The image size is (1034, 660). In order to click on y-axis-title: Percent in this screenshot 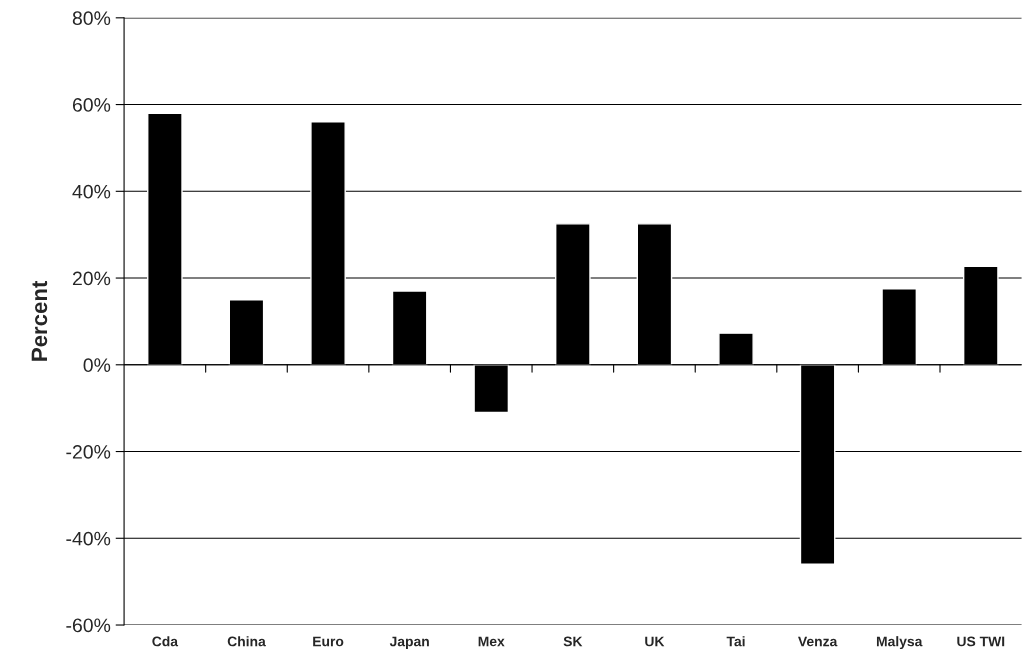, I will do `click(39, 320)`.